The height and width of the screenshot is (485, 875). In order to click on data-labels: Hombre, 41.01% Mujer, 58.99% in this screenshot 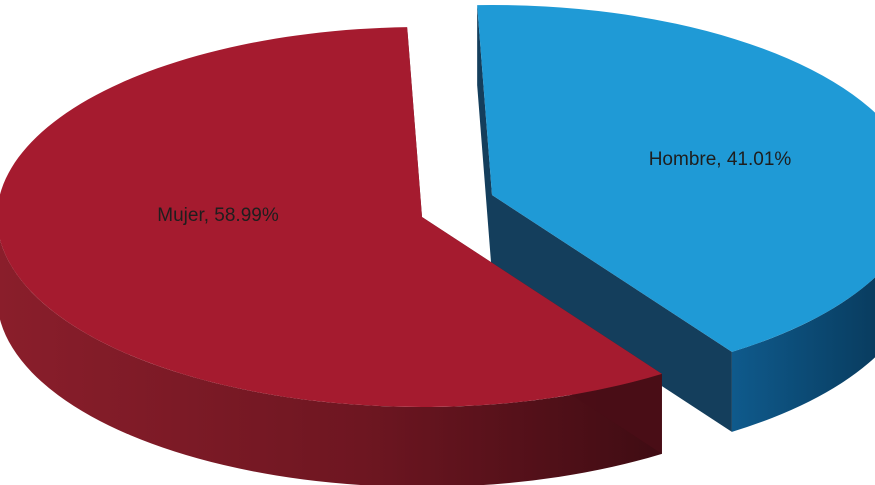, I will do `click(474, 187)`.